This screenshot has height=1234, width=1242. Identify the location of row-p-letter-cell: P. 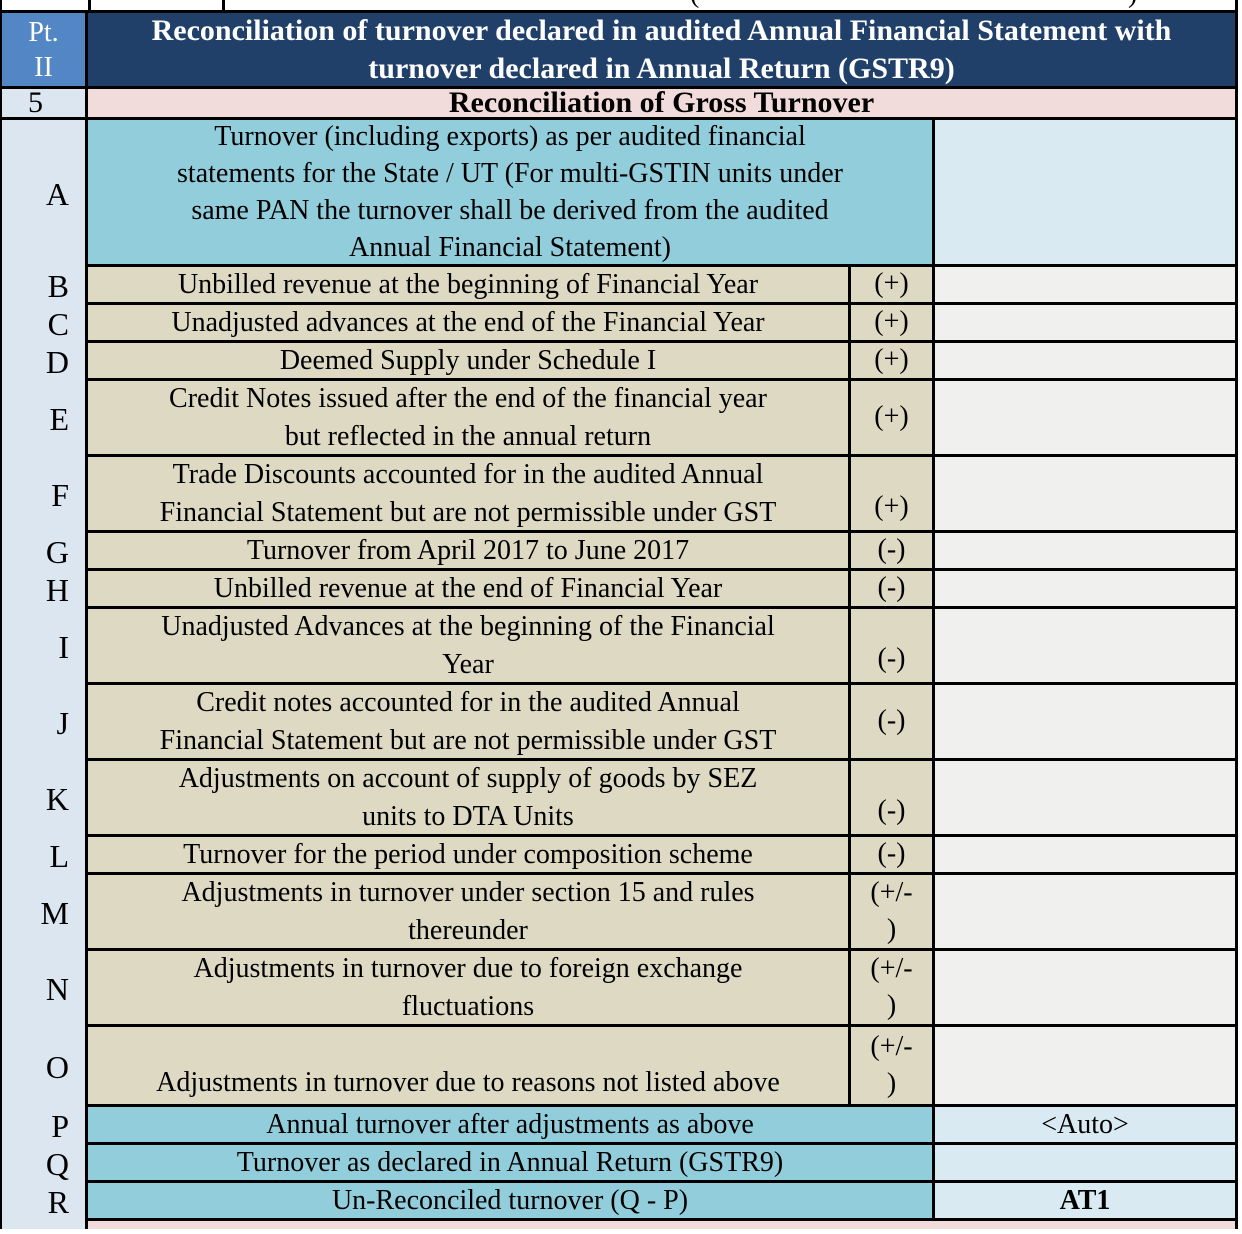
(45, 1126).